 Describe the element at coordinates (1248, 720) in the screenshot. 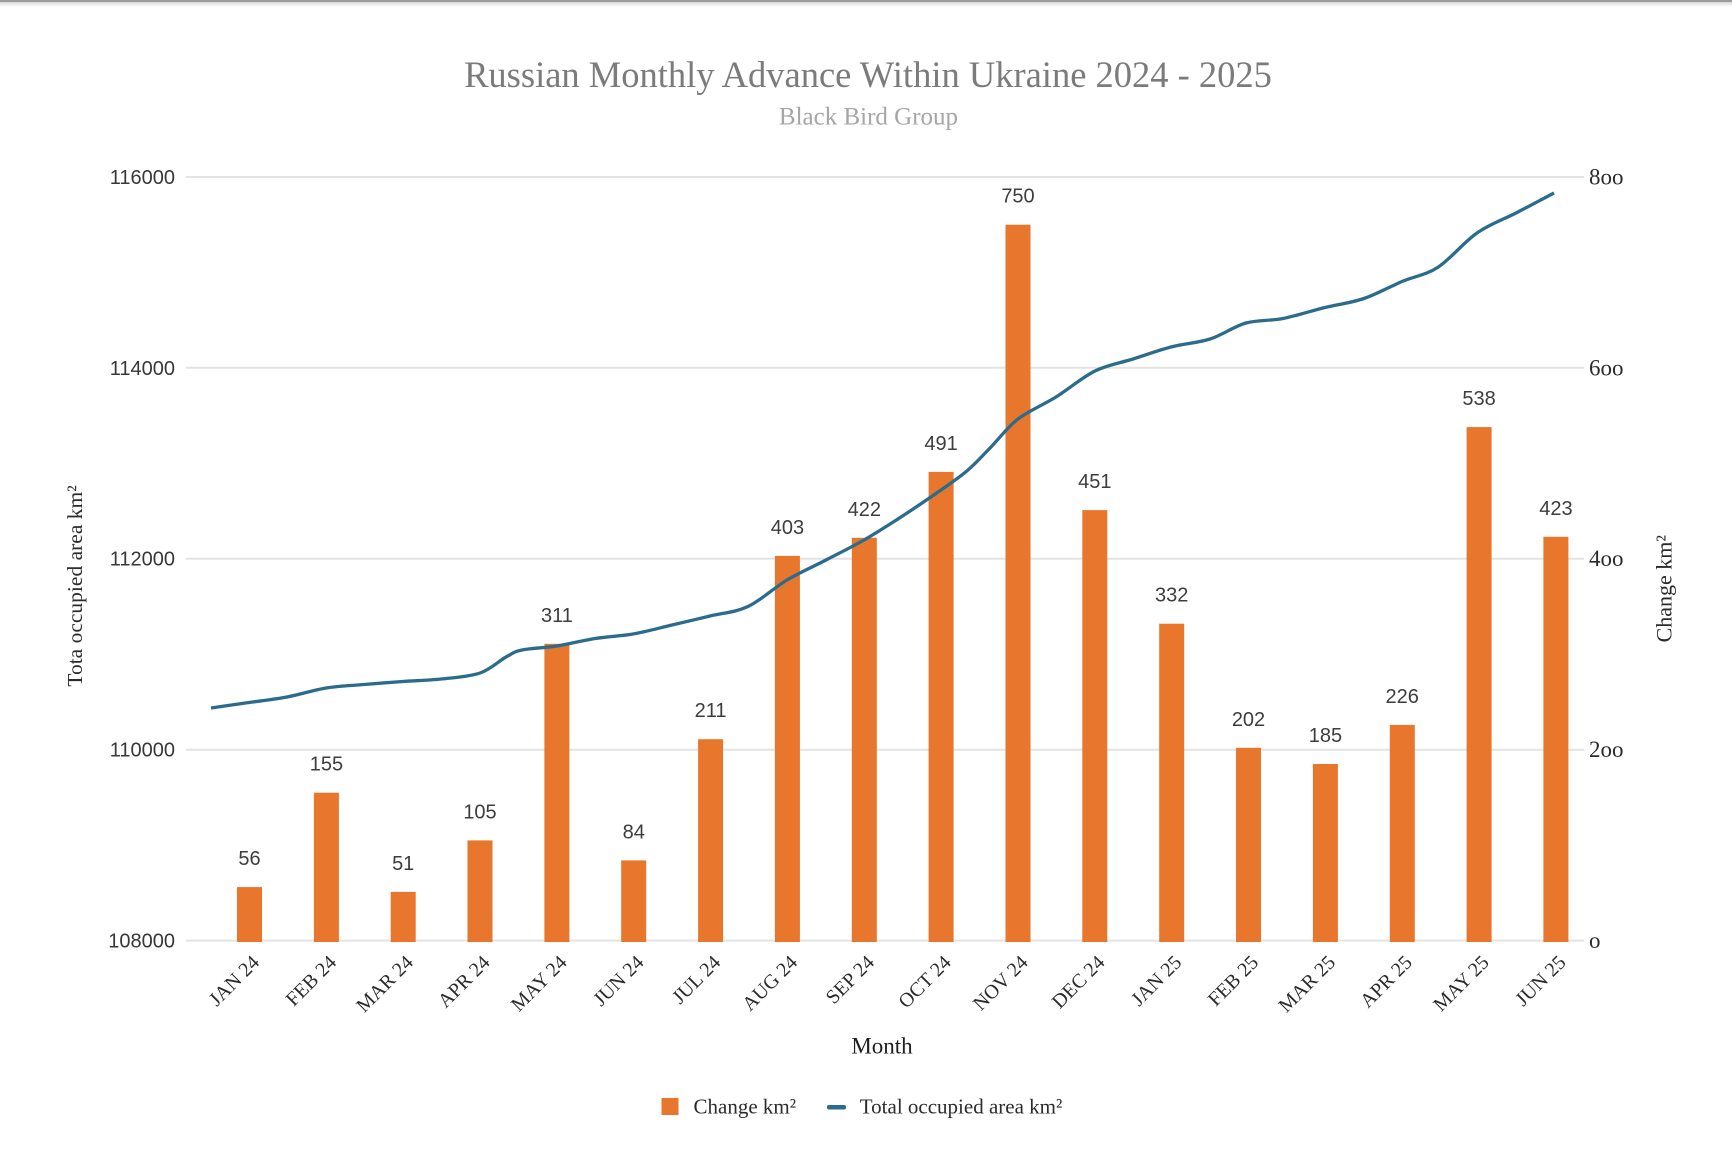

I see `svg-text: 202` at that location.